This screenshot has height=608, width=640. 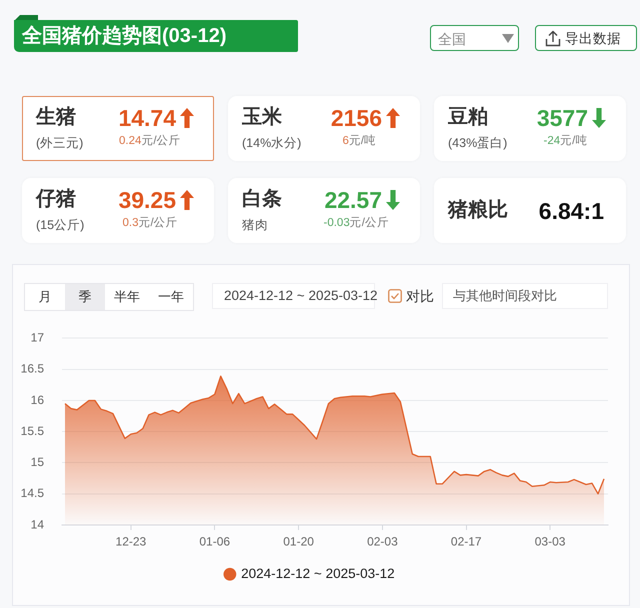 What do you see at coordinates (37, 524) in the screenshot?
I see `y-tick-label: 14` at bounding box center [37, 524].